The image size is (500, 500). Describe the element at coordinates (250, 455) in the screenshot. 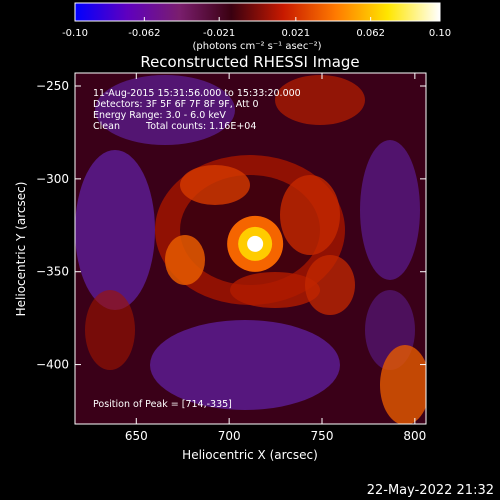

I see `x-axis-label: Heliocentric X (arcsec)` at that location.